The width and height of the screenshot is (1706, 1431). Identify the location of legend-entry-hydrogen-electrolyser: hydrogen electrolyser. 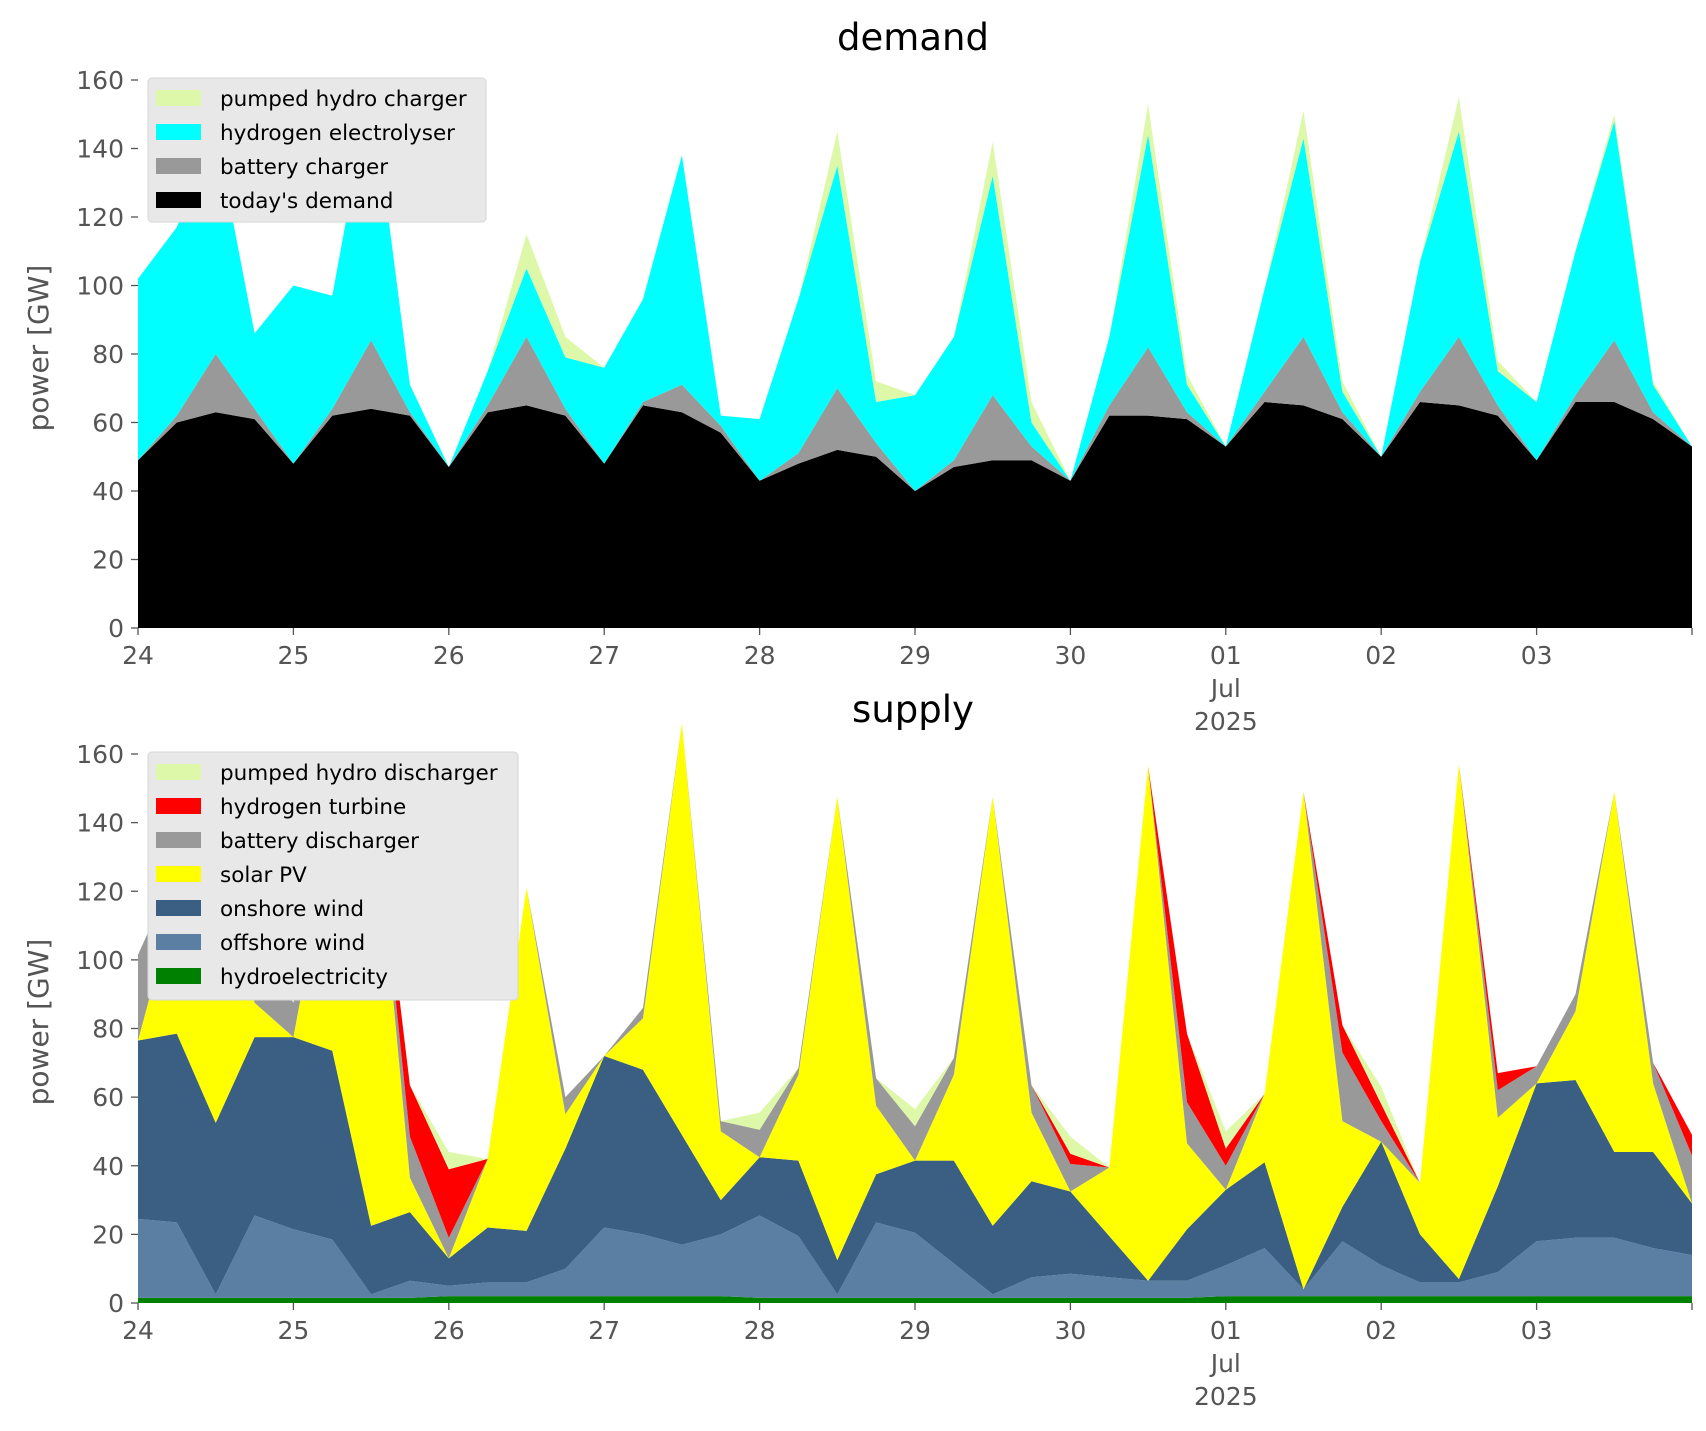
(305, 133).